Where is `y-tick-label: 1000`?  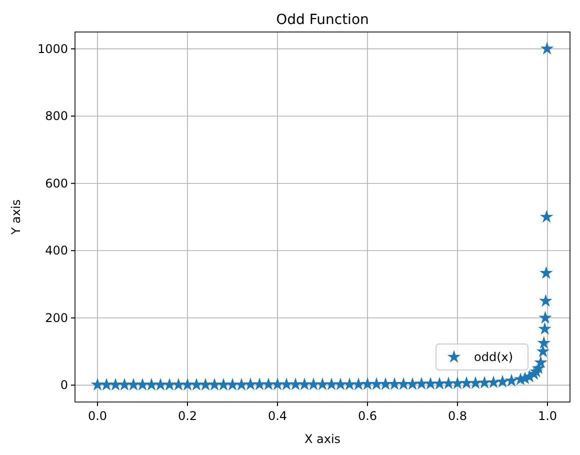 y-tick-label: 1000 is located at coordinates (52, 49).